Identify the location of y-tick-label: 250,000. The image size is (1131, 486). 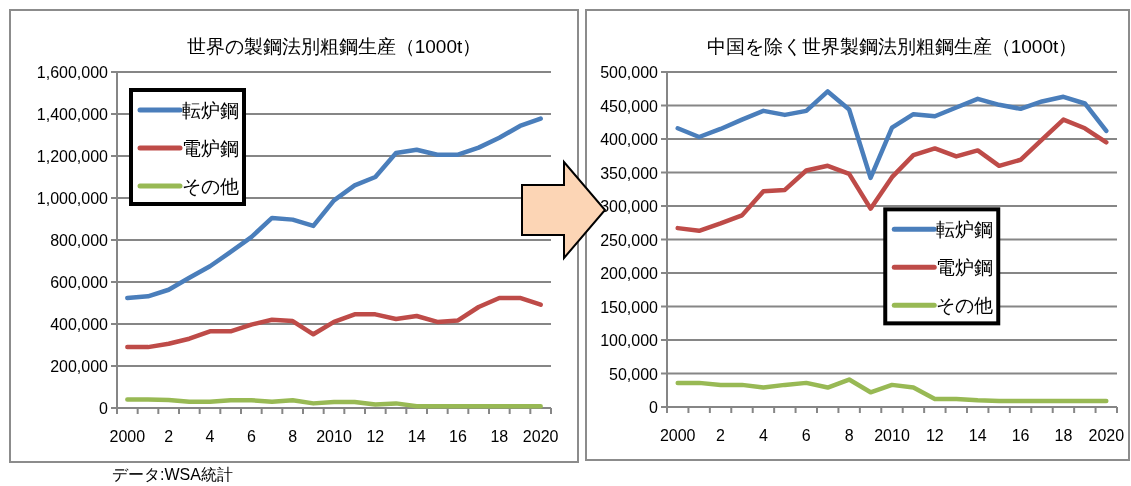
(629, 240).